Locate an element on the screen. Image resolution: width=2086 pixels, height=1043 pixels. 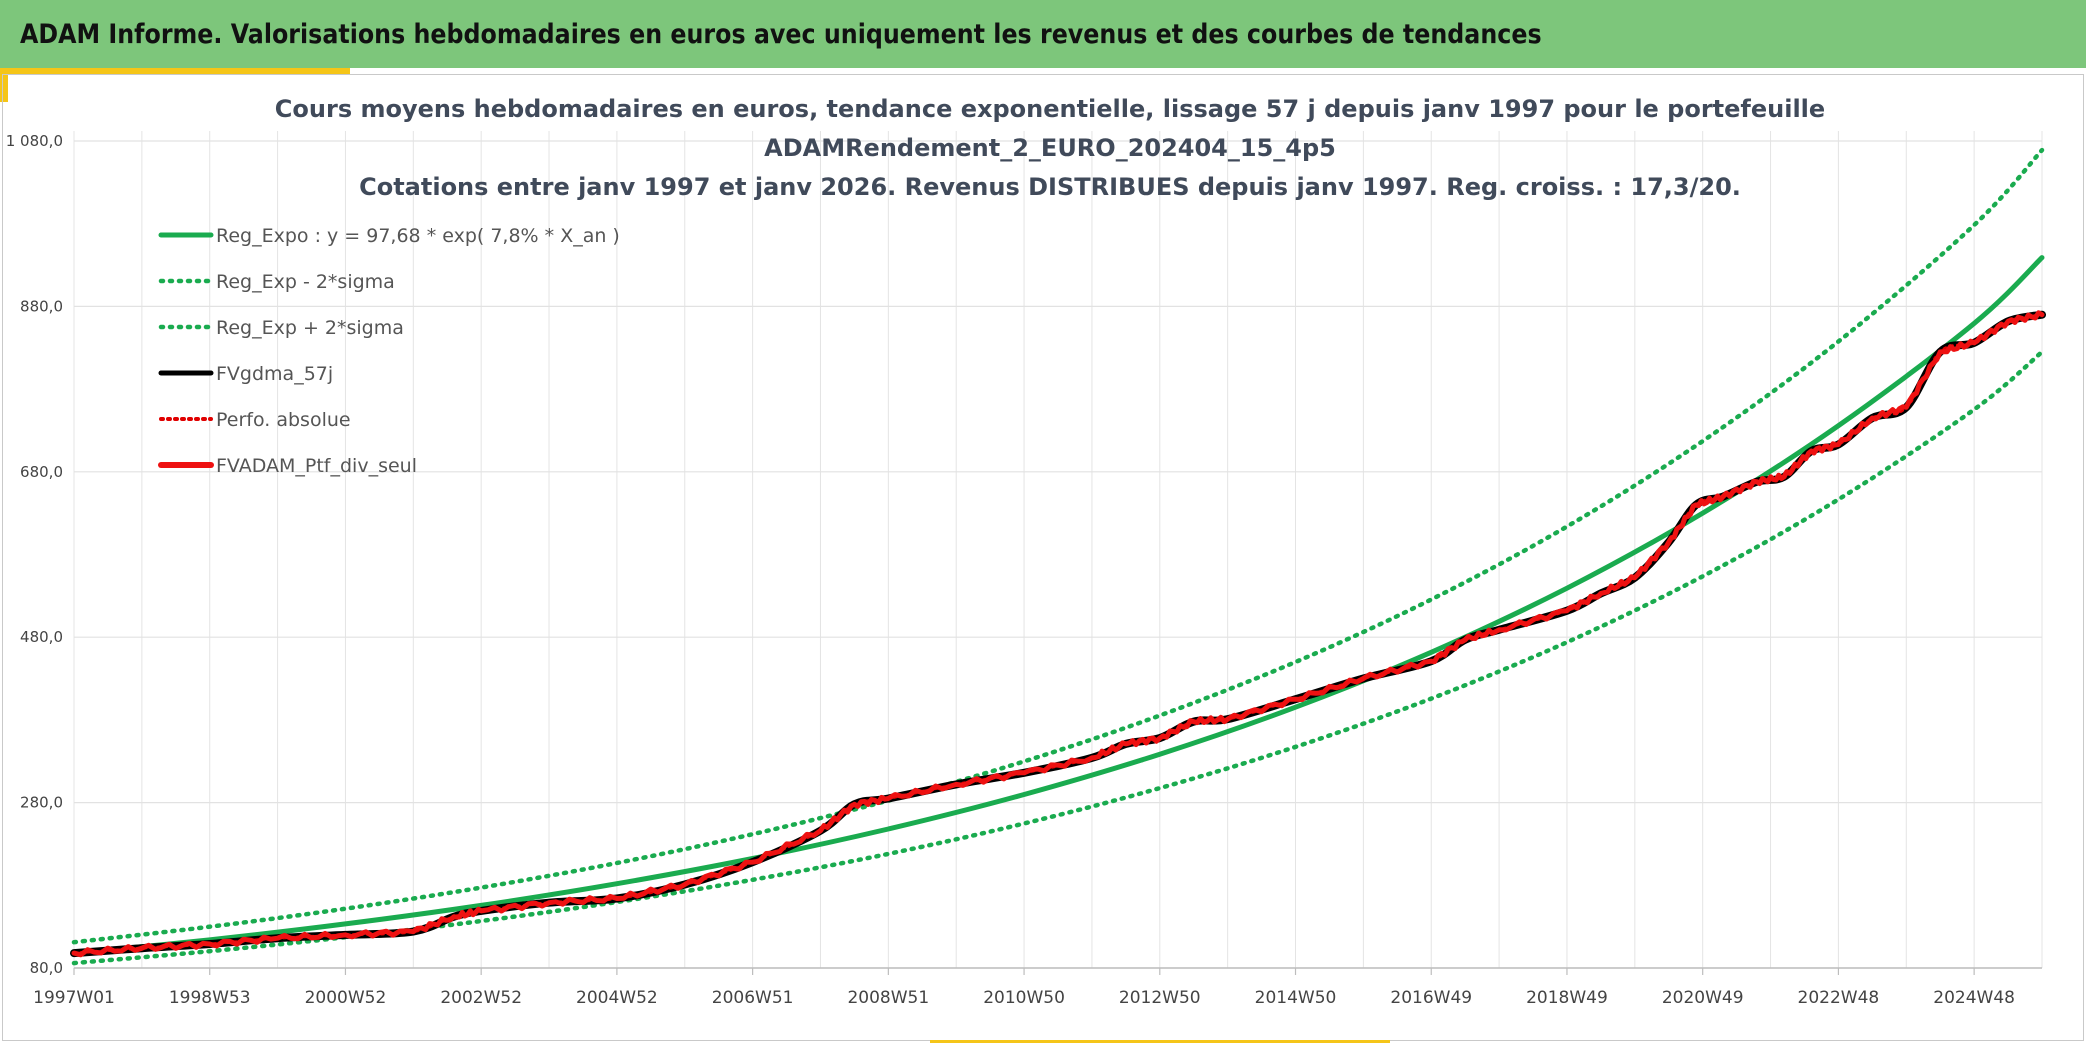
x-tick-label: 2010W50 is located at coordinates (1024, 998).